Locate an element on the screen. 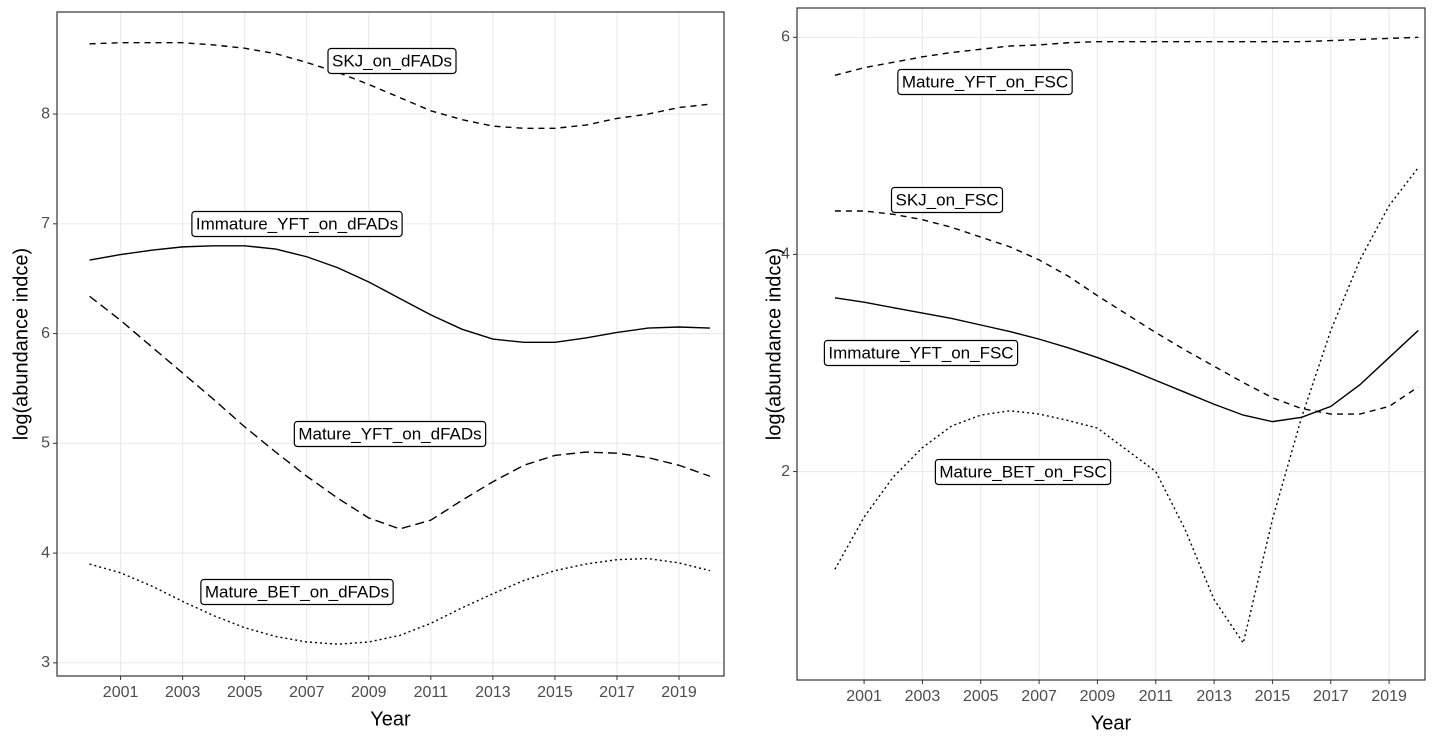 This screenshot has height=737, width=1451. series-label: Mature_YFT_on_dFADs is located at coordinates (390, 434).